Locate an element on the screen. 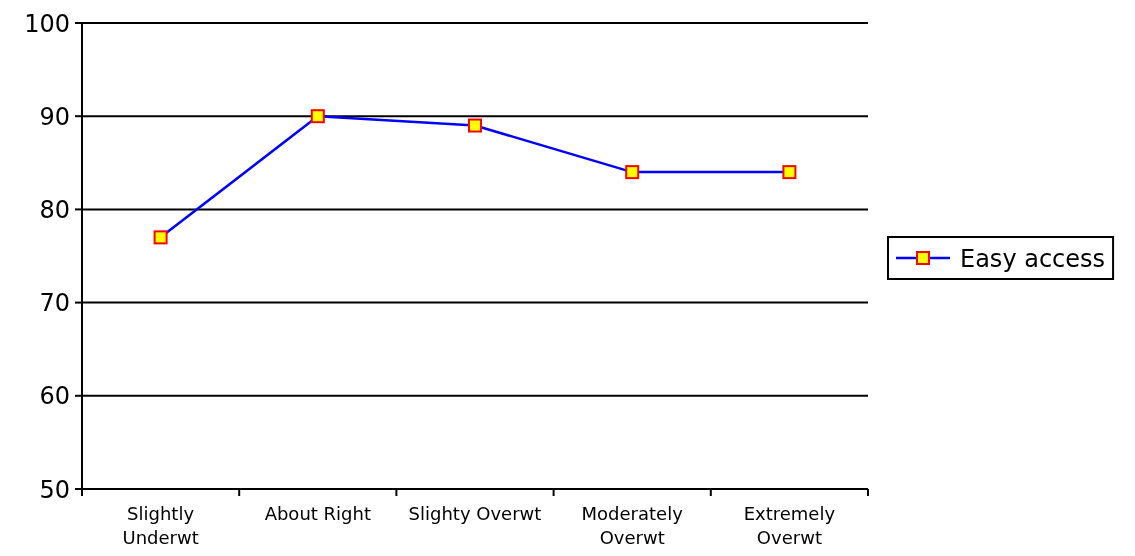 Image resolution: width=1135 pixels, height=556 pixels. y-tick-label: 90 is located at coordinates (54, 116).